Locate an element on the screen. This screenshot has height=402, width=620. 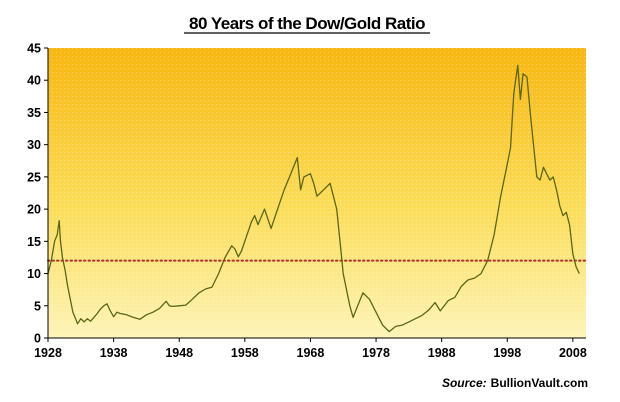
y-axis-ticks: 0 5 10 15 20 25 30 35 40 45 is located at coordinates (37, 194).